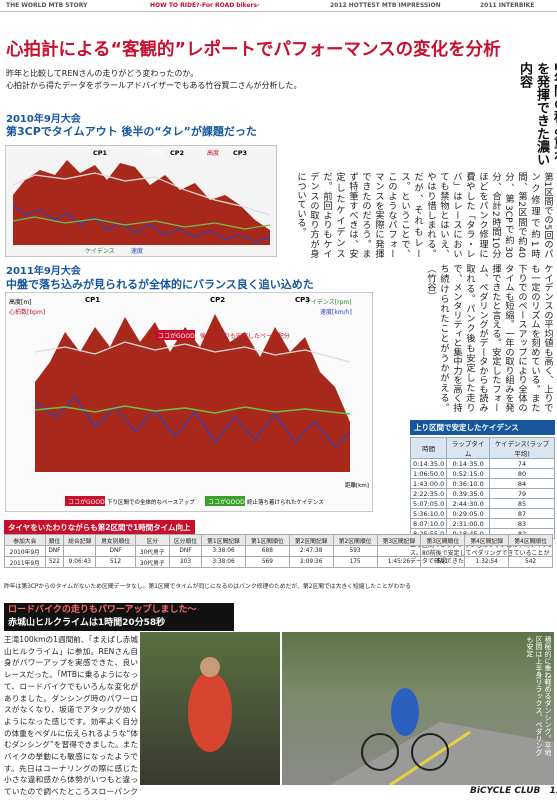  Describe the element at coordinates (530, 562) in the screenshot. I see `table-cell: 542` at that location.